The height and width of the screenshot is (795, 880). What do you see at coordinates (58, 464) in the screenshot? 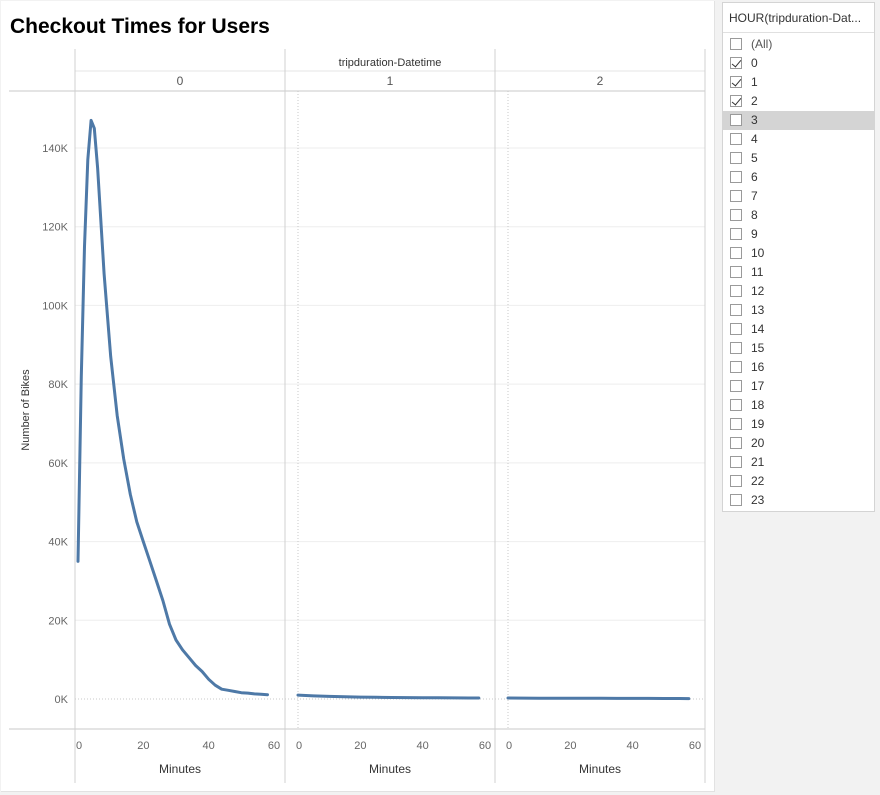
I see `y-tick-label: 60K` at bounding box center [58, 464].